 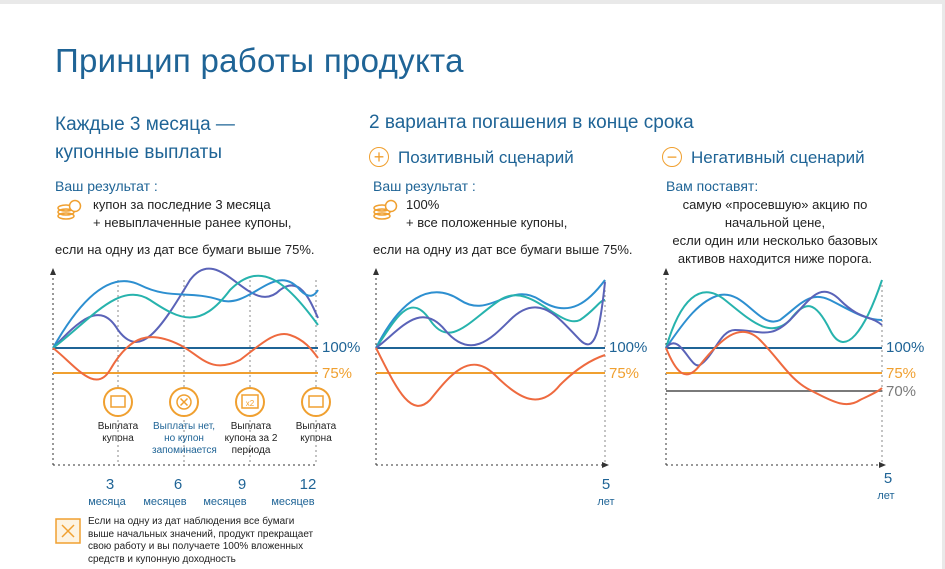 What do you see at coordinates (712, 186) in the screenshot?
I see `right-result-label: Вам поставят:` at bounding box center [712, 186].